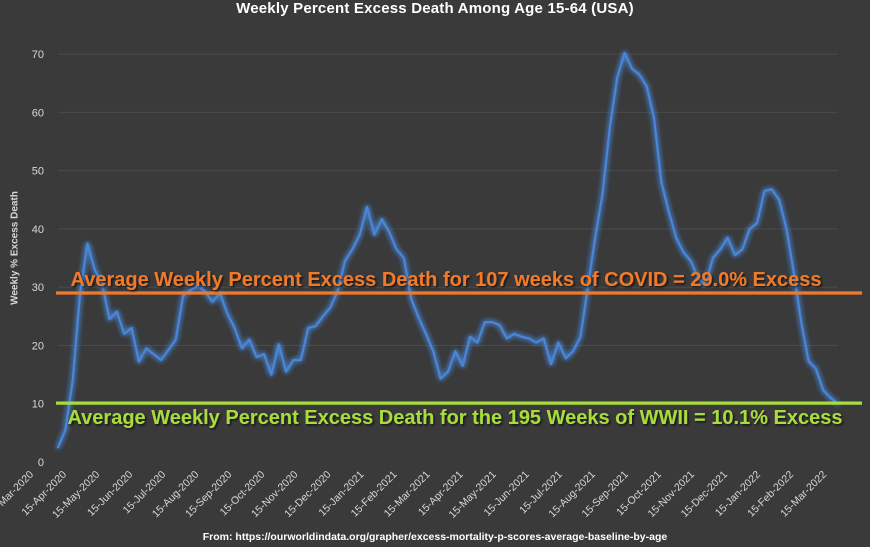  Describe the element at coordinates (38, 405) in the screenshot. I see `y-tick-label: 10` at that location.